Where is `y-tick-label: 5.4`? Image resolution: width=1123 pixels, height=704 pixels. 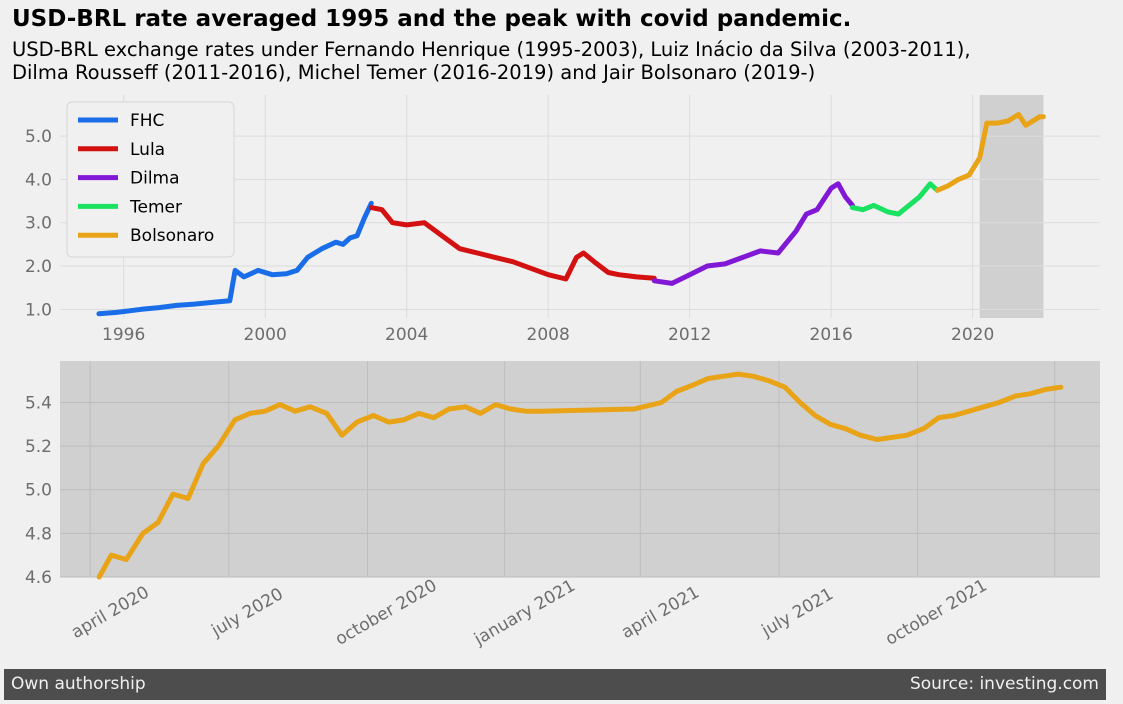
y-tick-label: 5.4 is located at coordinates (38, 403).